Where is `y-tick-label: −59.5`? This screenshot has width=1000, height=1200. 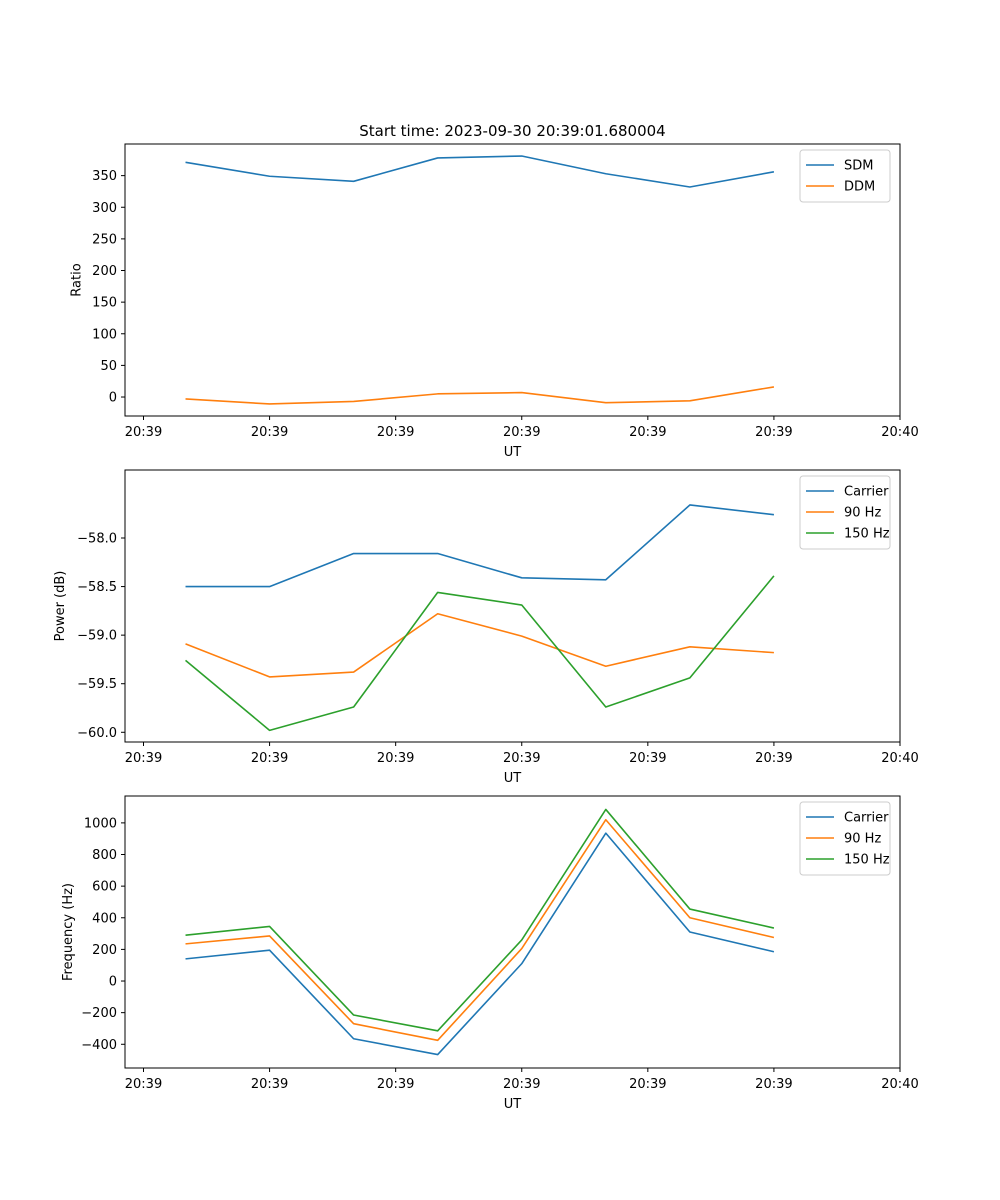 y-tick-label: −59.5 is located at coordinates (97, 684).